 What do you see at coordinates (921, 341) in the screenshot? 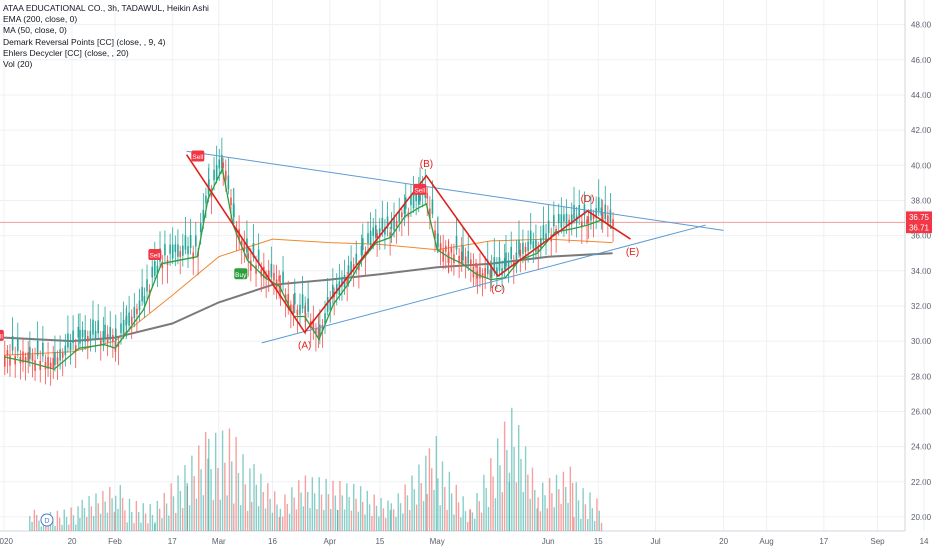
I see `y-tick-label: 30.00` at bounding box center [921, 341].